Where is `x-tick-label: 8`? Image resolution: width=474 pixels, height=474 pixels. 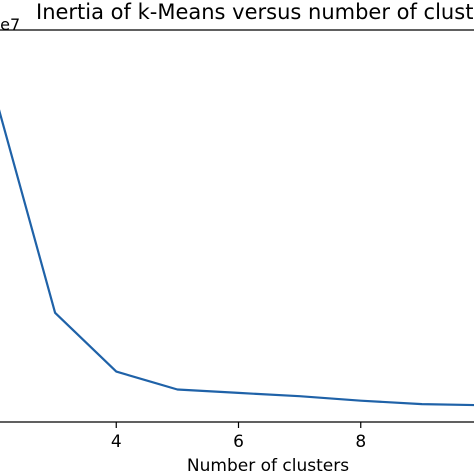
x-tick-label: 8 is located at coordinates (360, 442).